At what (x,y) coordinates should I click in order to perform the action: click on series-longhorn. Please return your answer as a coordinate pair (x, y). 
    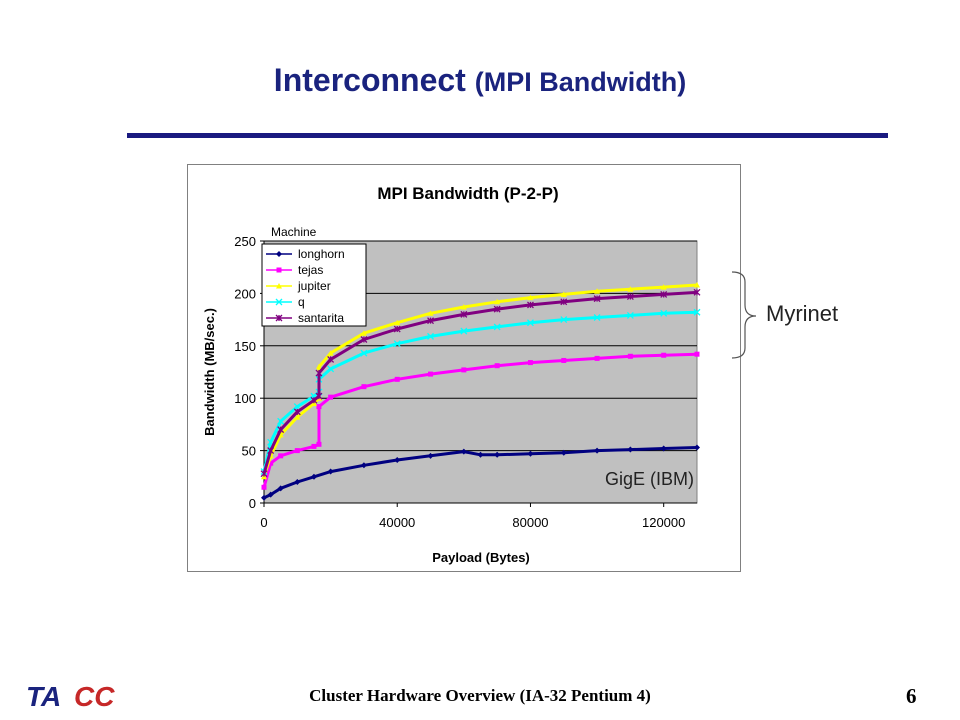
    Looking at the image, I should click on (480, 472).